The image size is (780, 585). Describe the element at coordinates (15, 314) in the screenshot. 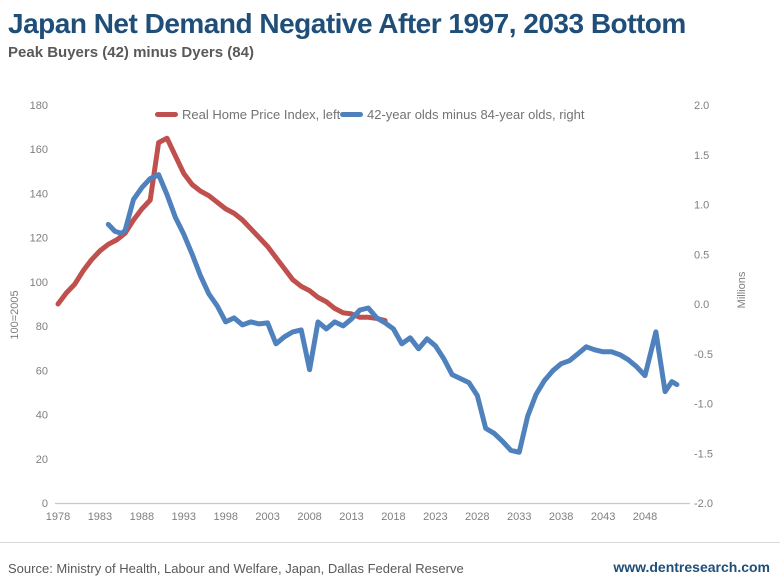

I see `left-axis-title: 100=2005` at that location.